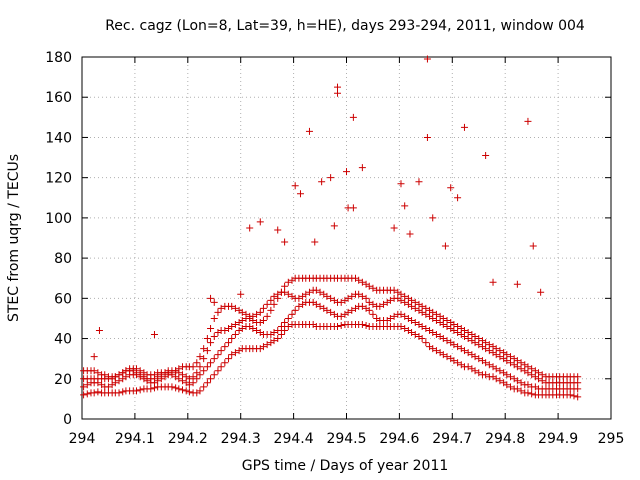 The image size is (640, 480). I want to click on x-axis-label: GPS time / Days of year 2011, so click(345, 466).